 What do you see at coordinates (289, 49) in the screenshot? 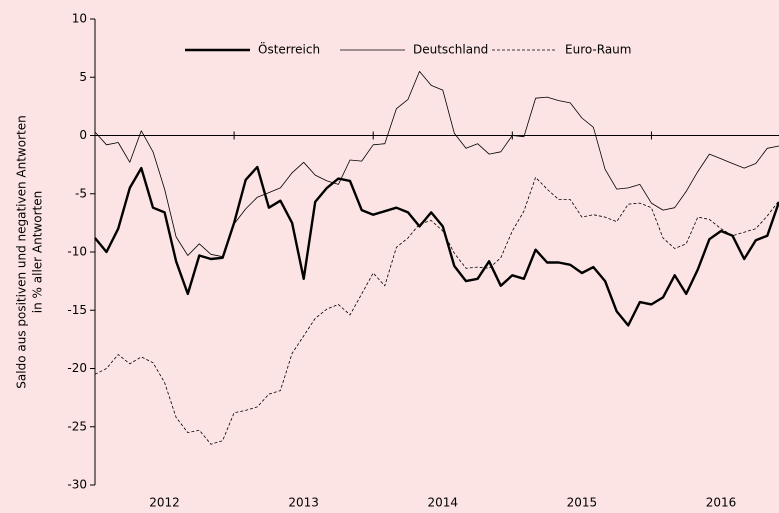
I see `legend-label: Österreich` at bounding box center [289, 49].